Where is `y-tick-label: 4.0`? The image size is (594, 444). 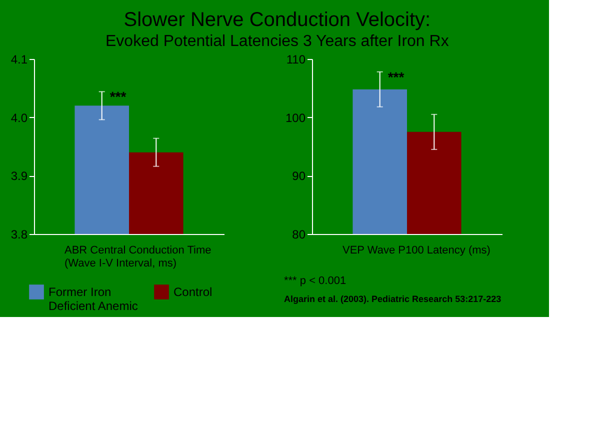
y-tick-label: 4.0 is located at coordinates (19, 117).